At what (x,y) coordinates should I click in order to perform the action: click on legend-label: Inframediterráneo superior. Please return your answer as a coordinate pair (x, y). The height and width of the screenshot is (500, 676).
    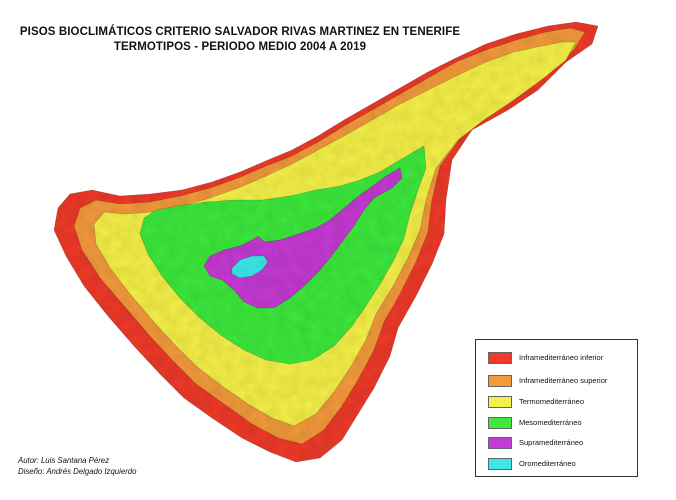
    Looking at the image, I should click on (563, 380).